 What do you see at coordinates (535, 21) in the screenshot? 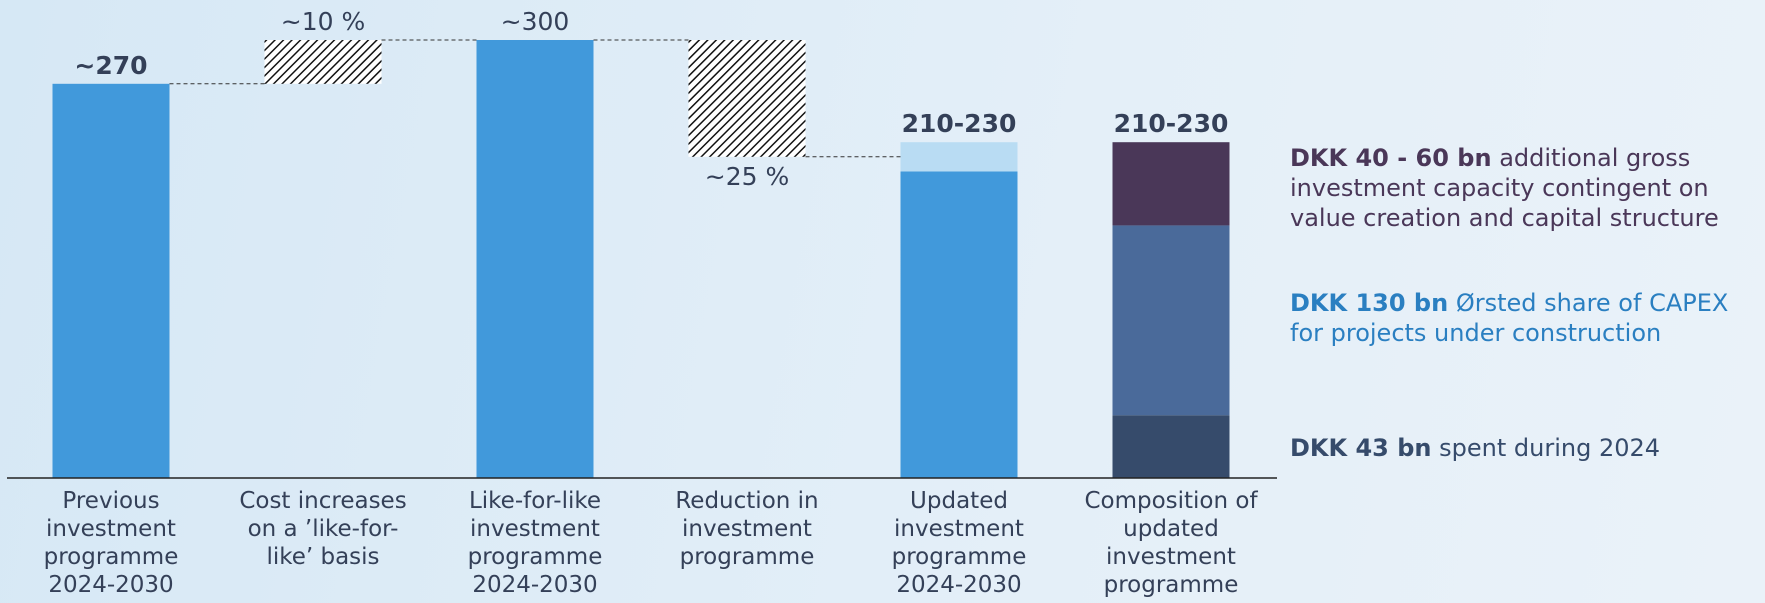
I see `value-label: ~300` at bounding box center [535, 21].